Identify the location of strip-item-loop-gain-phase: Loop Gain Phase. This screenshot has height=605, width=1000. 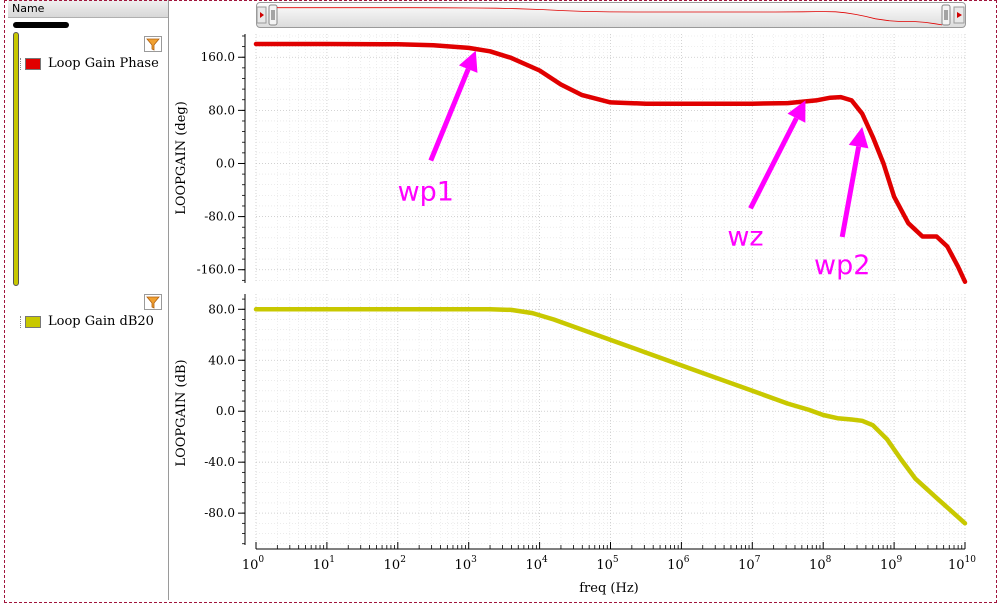
(89, 64).